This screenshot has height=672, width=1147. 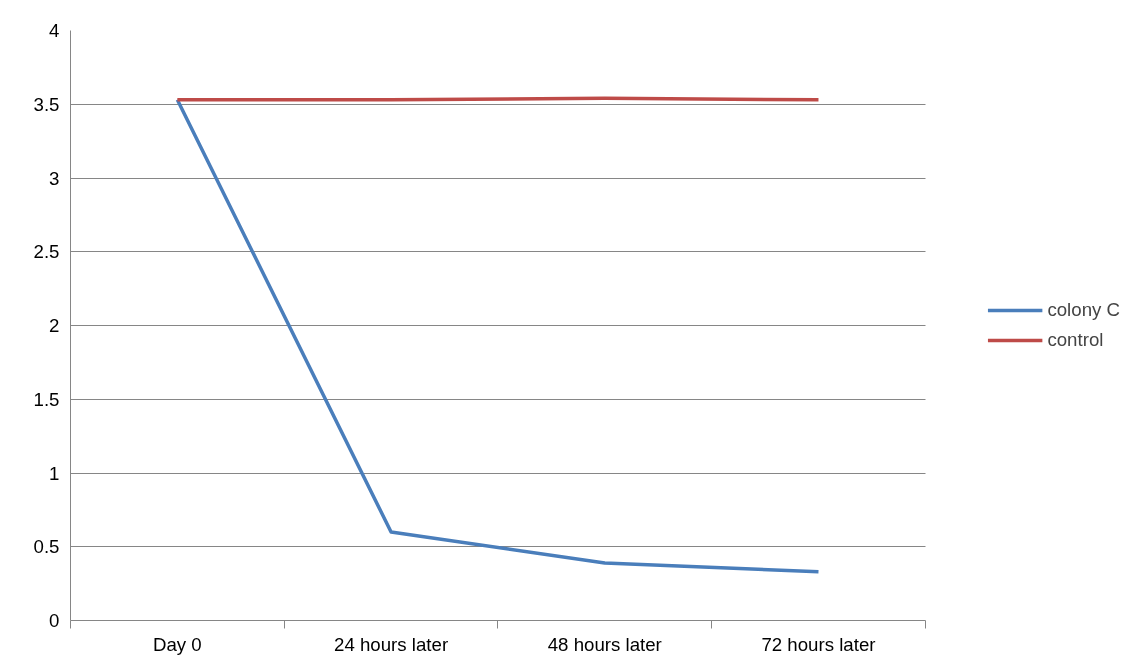 I want to click on x-tick-label: 48 hours later, so click(x=604, y=644).